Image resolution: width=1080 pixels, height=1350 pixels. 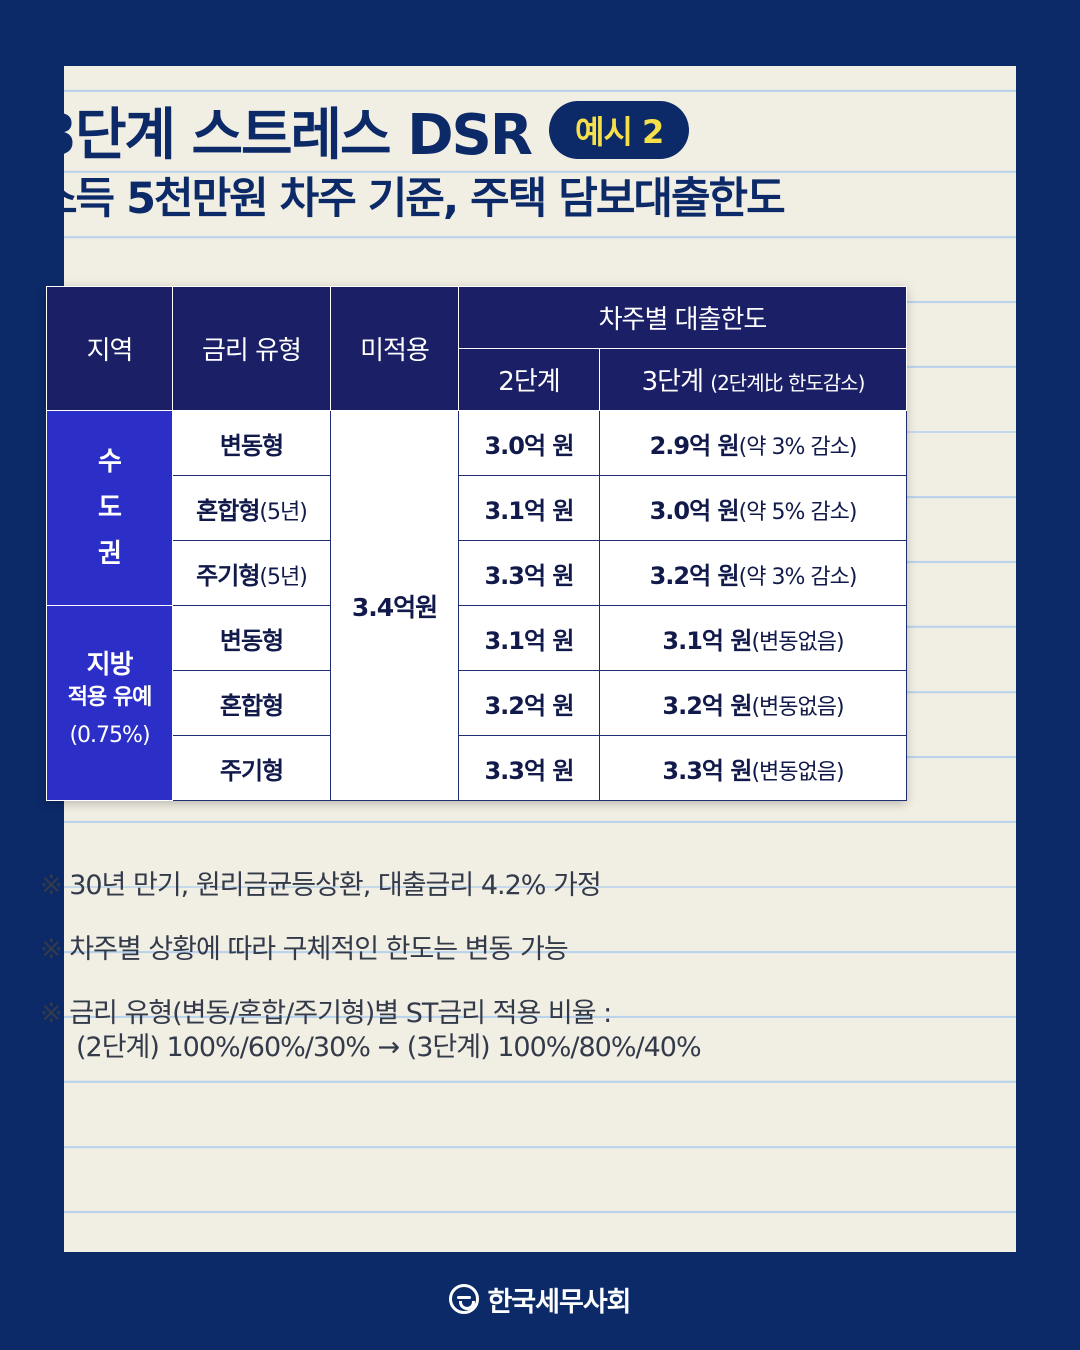 I want to click on stage3-amount: 2.9억 원, so click(x=694, y=445).